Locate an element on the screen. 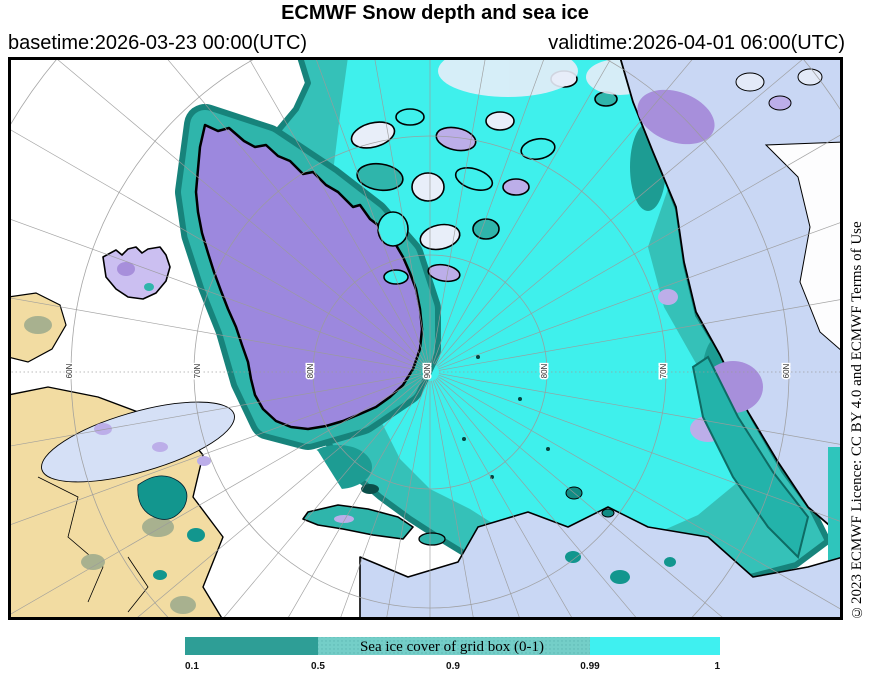 The height and width of the screenshot is (680, 870). pale-patch is located at coordinates (508, 78).